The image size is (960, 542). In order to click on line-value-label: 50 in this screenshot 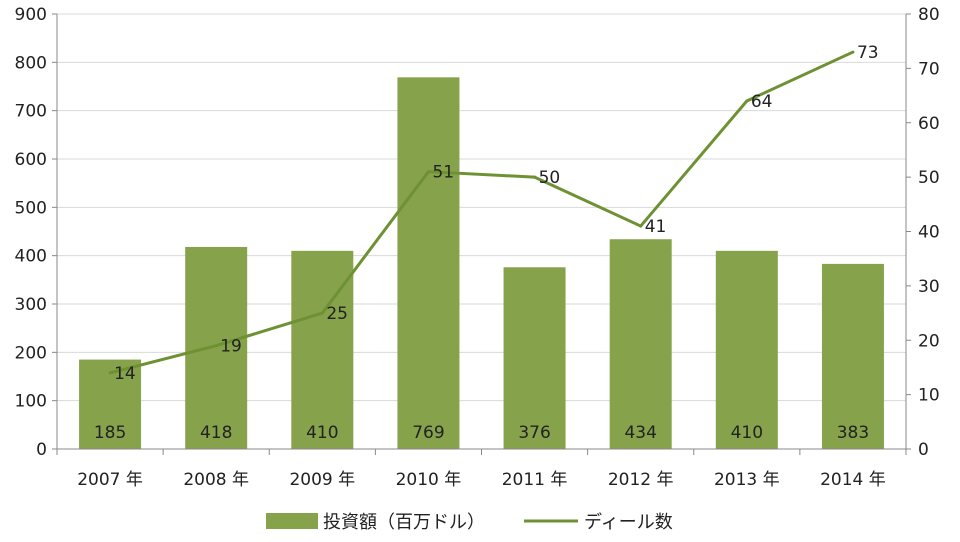, I will do `click(550, 178)`.